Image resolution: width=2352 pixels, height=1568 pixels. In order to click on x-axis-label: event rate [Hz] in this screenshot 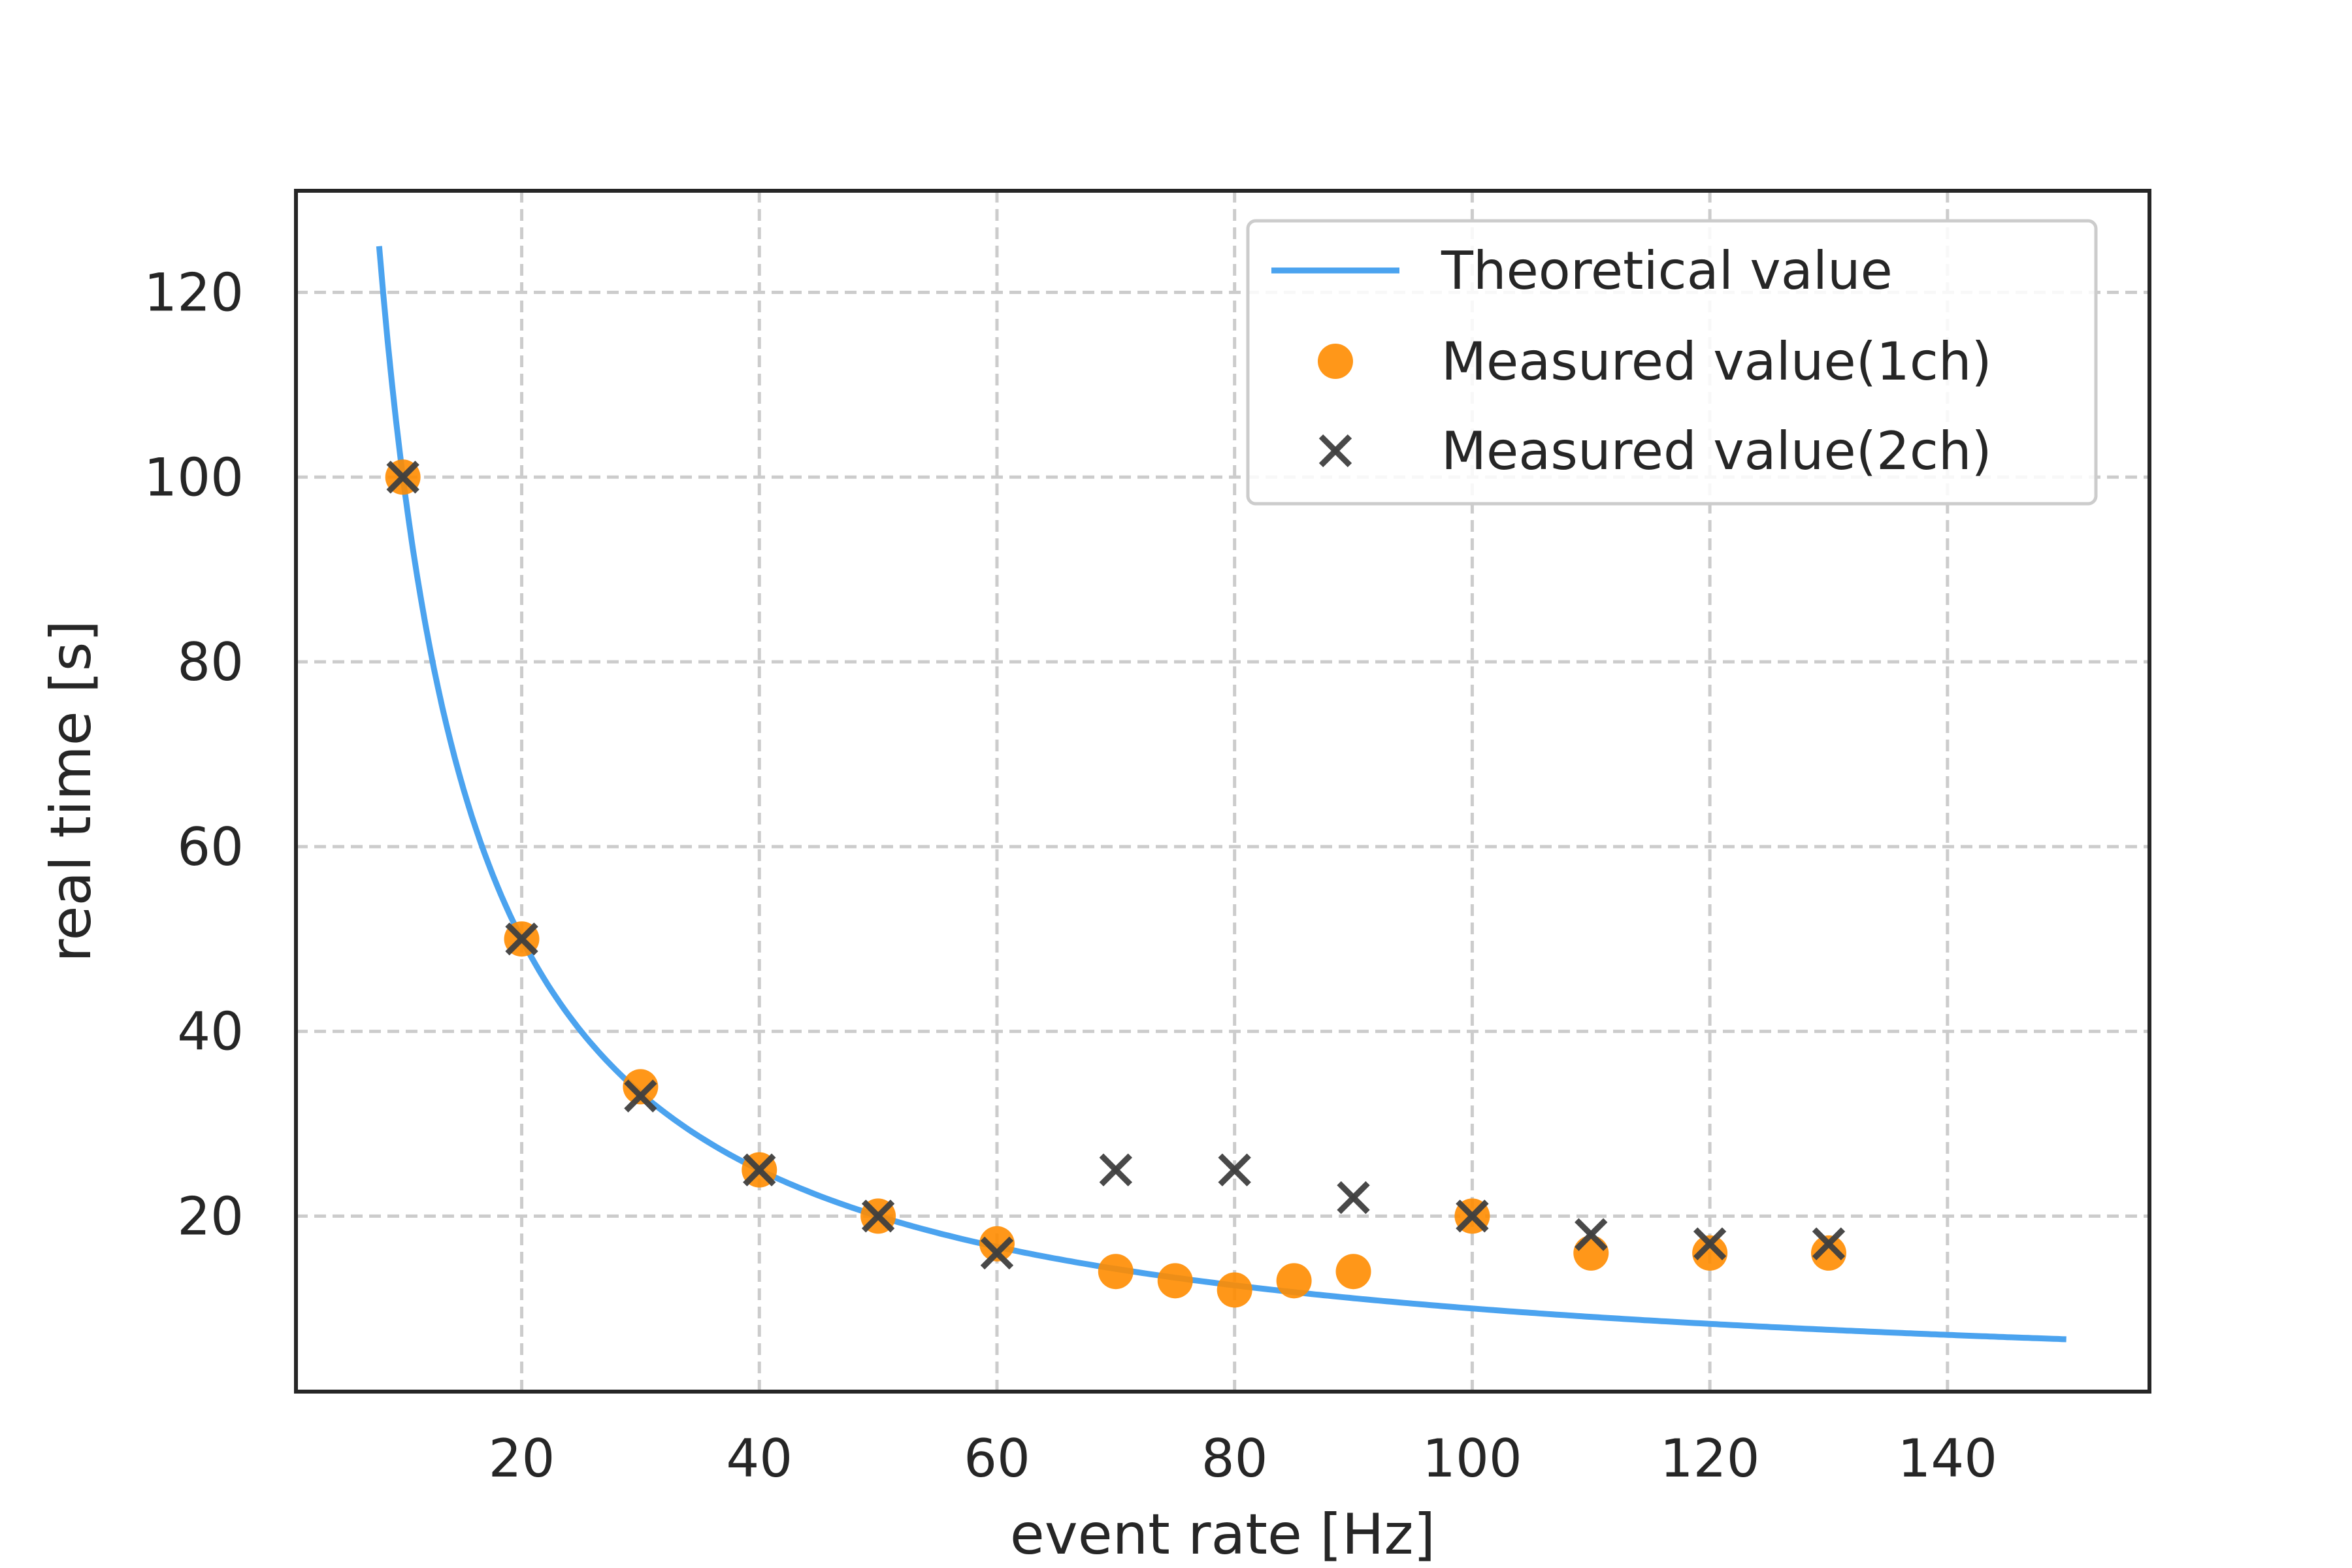, I will do `click(1222, 1534)`.